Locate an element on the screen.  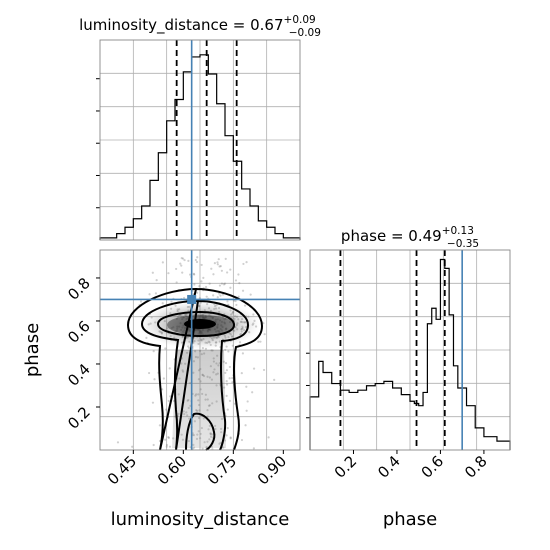
phase-xtick-label: 0.2 is located at coordinates (346, 467).